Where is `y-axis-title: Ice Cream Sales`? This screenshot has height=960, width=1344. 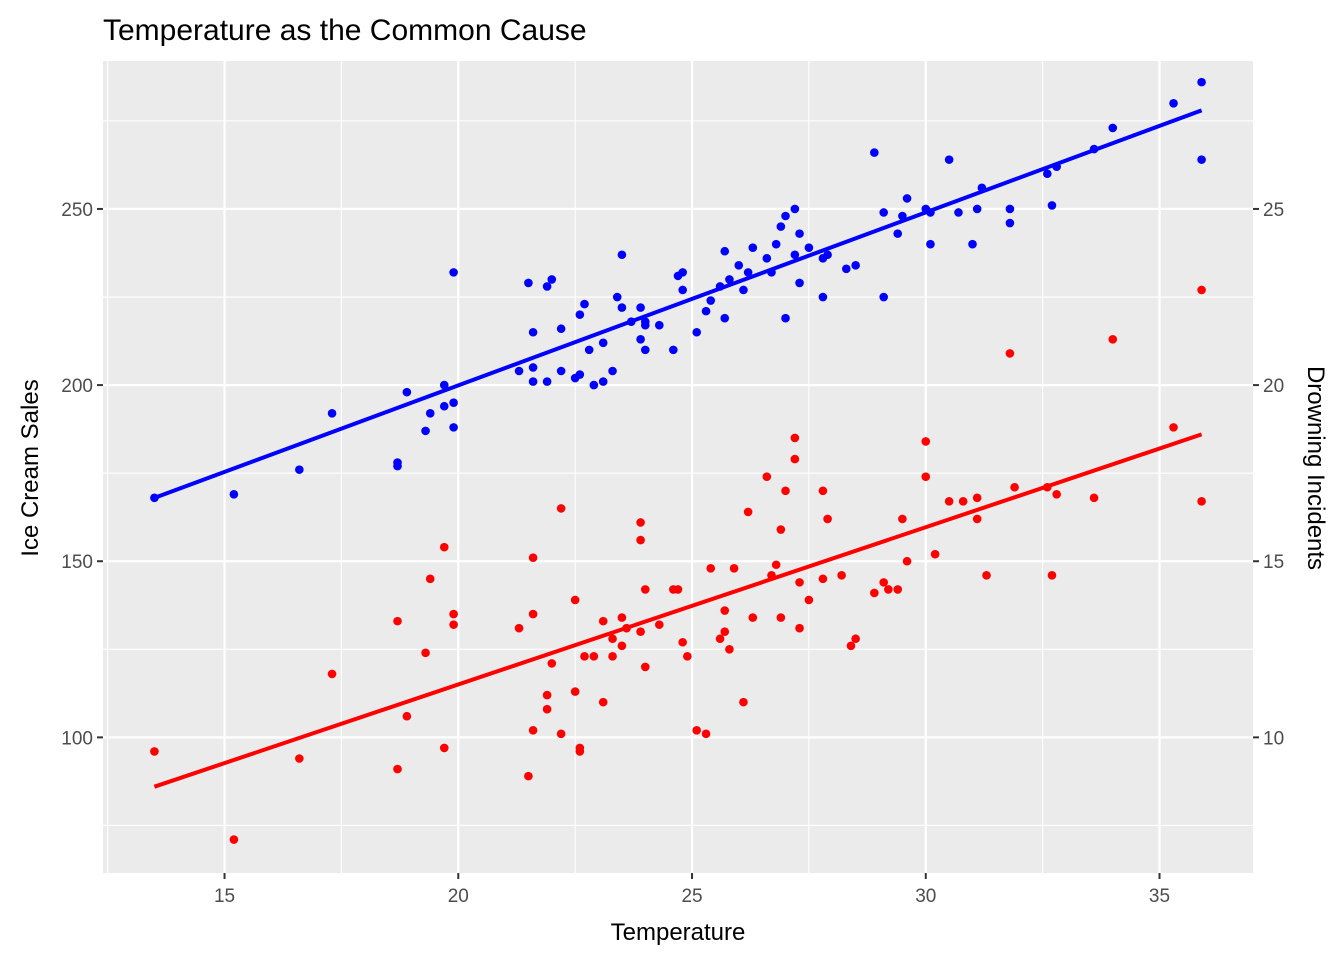 y-axis-title: Ice Cream Sales is located at coordinates (30, 467).